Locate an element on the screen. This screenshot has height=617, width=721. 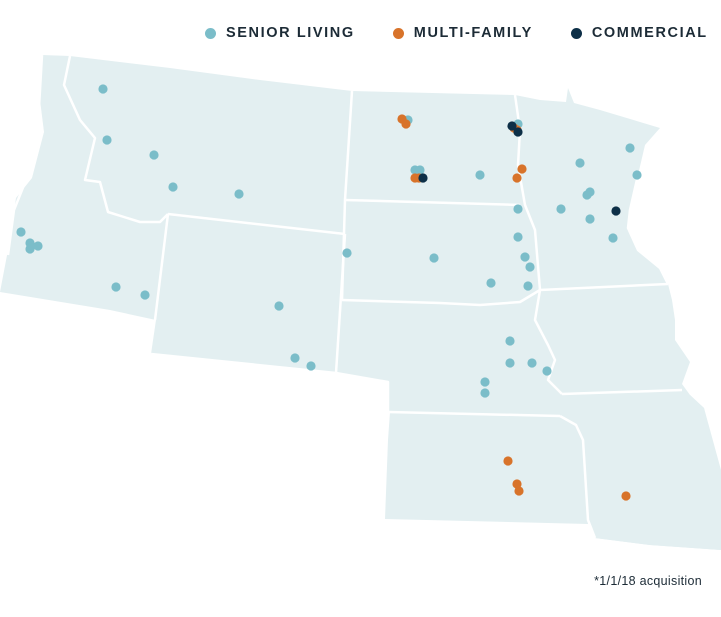
iowa-missouri-border is located at coordinates (622, 392).